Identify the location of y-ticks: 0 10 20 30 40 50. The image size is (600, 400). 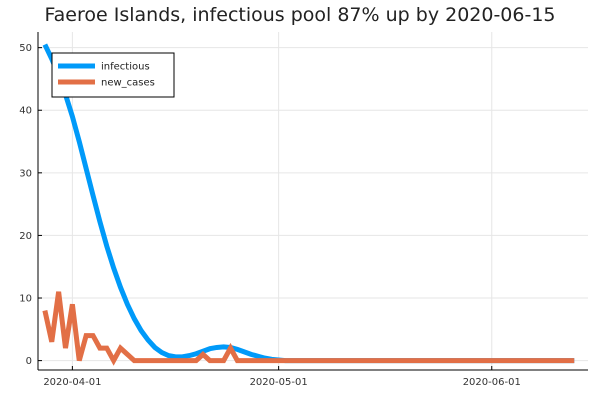
(30, 205).